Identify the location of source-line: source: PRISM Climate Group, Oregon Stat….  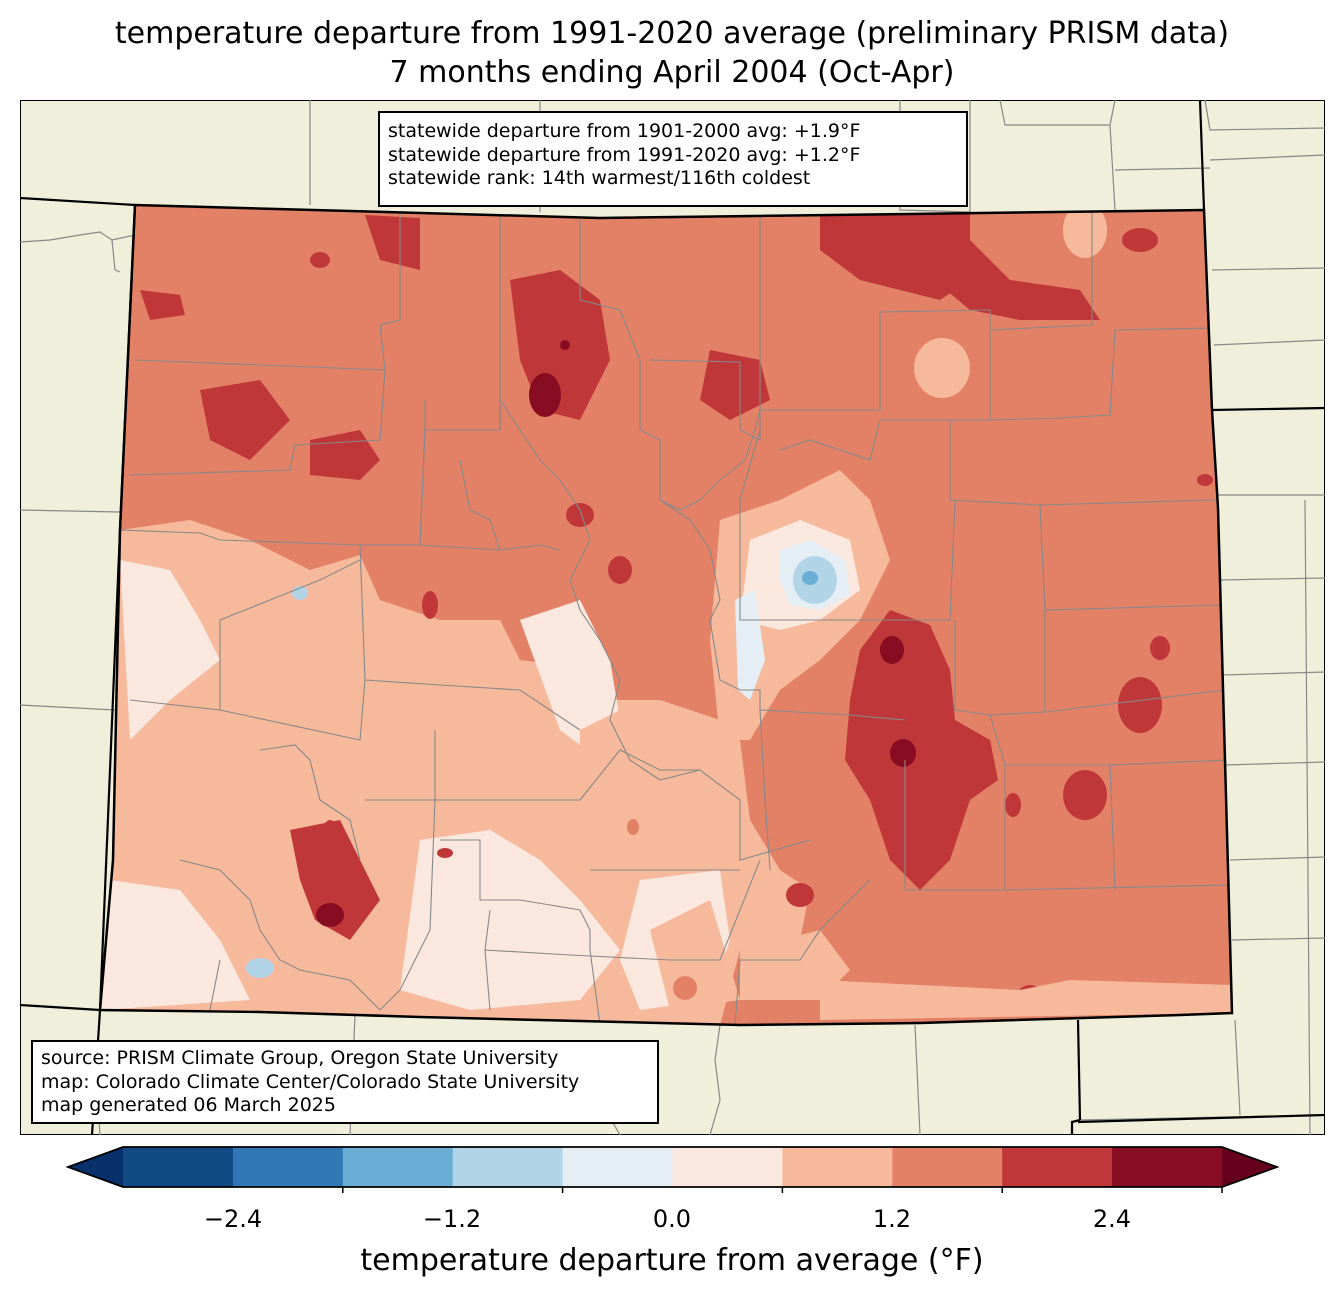
(300, 1058).